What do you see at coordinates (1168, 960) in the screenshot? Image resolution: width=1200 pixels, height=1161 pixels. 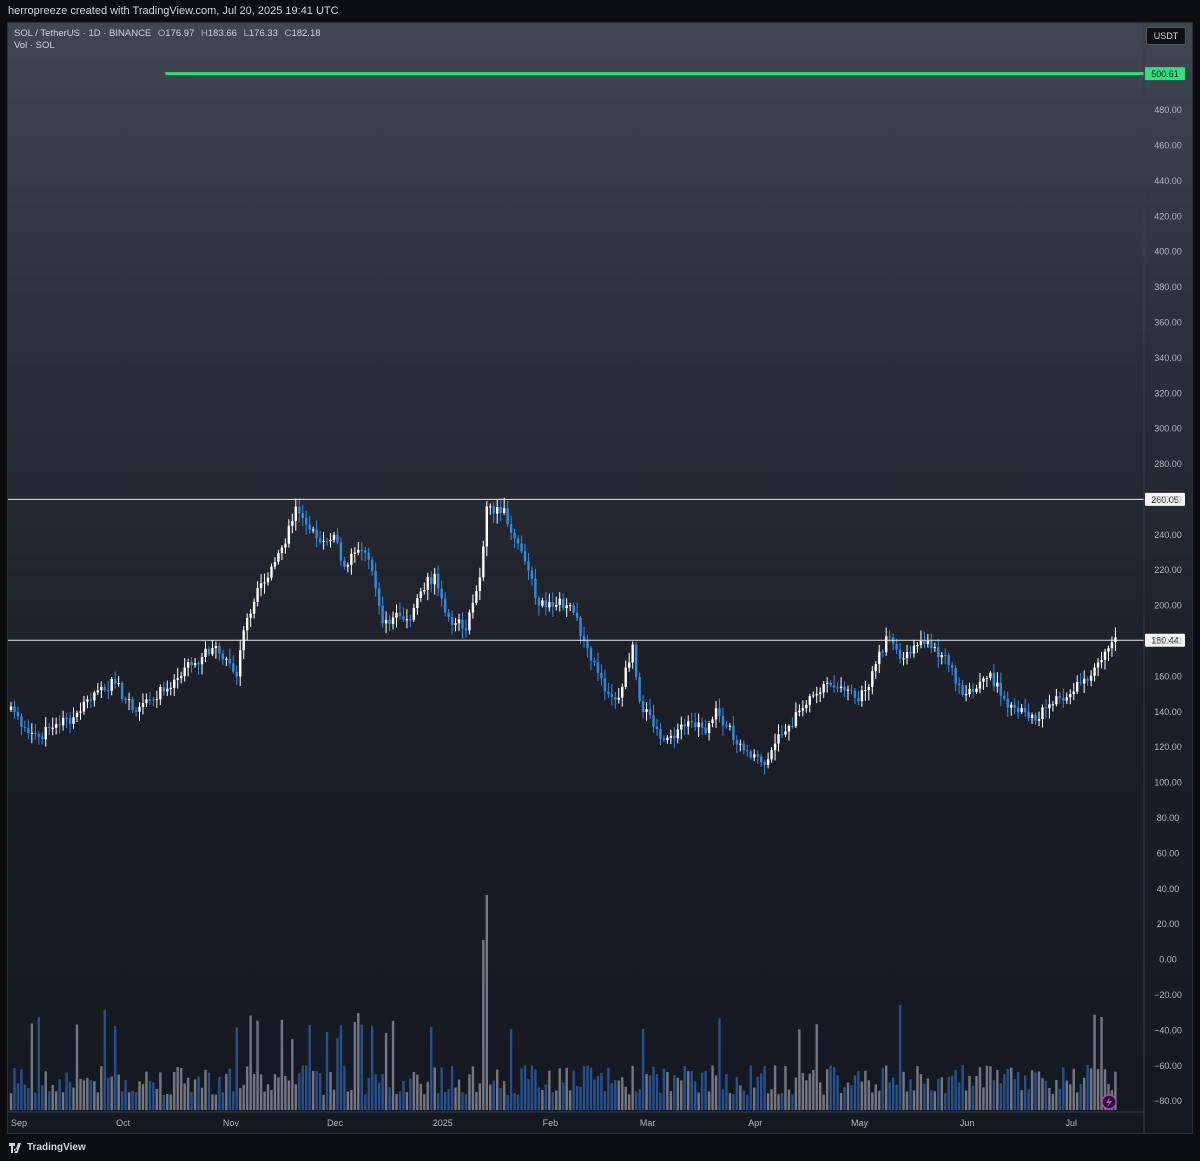 I see `price-tick-label: 0.00` at bounding box center [1168, 960].